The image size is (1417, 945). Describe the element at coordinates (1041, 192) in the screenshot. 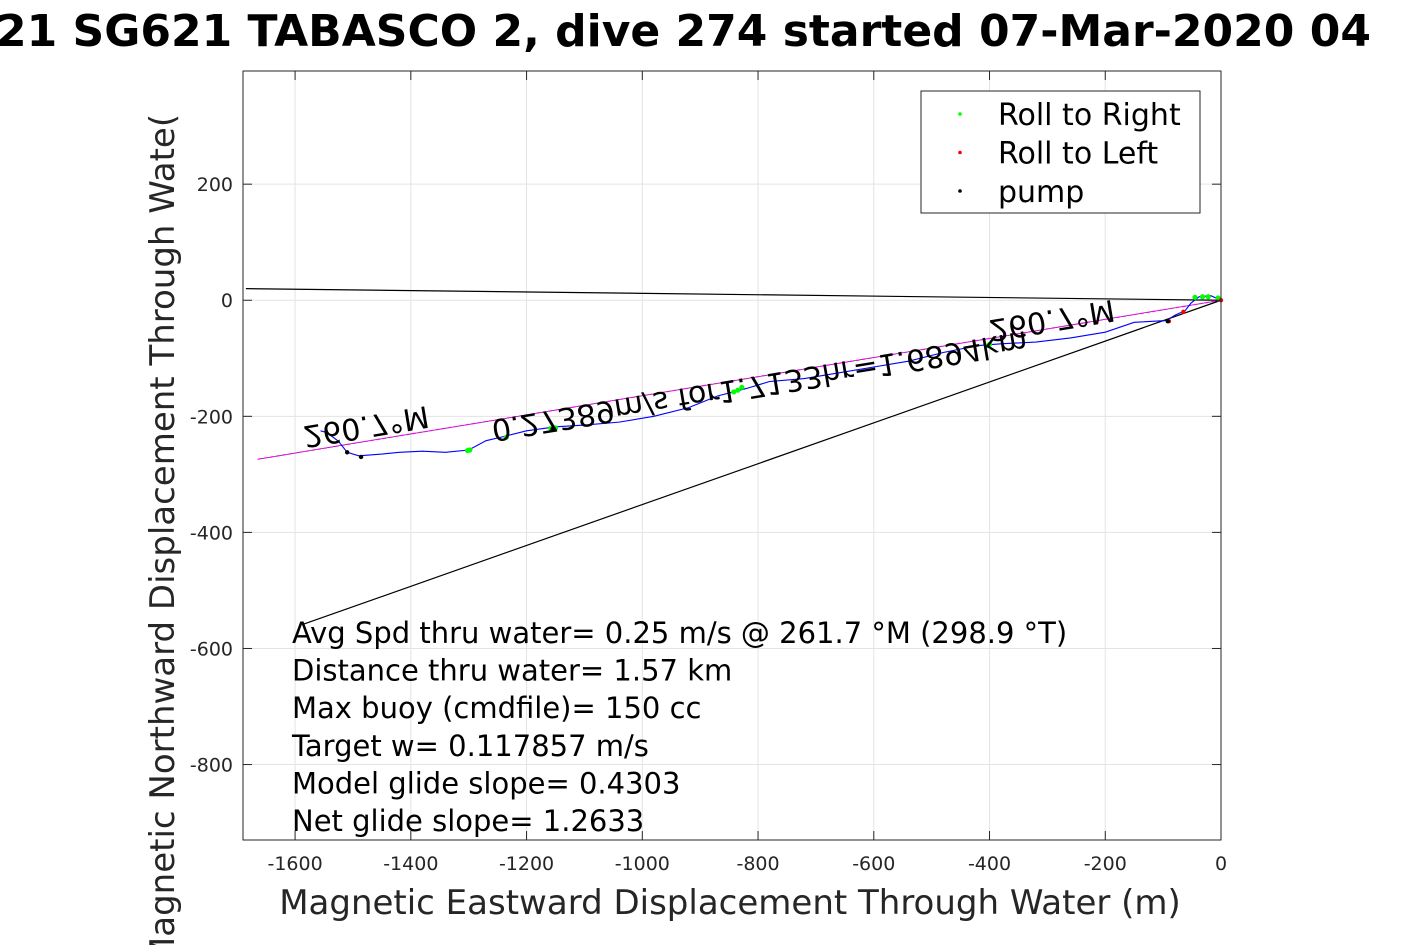

I see `legend-entry: pump` at that location.